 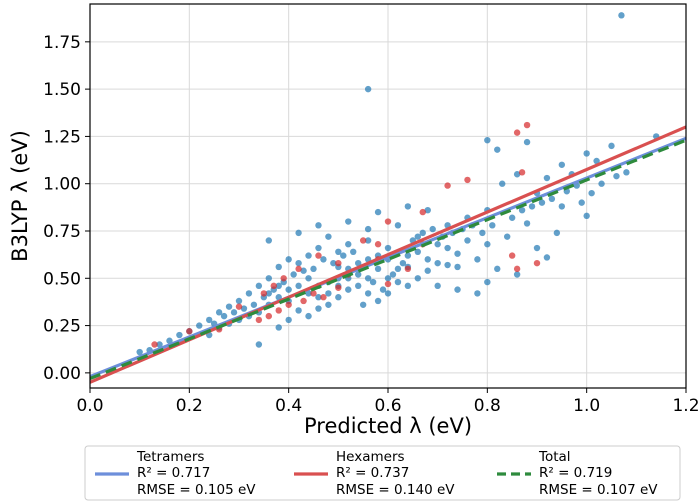 What do you see at coordinates (685, 406) in the screenshot?
I see `x-tick-label: 1.2` at bounding box center [685, 406].